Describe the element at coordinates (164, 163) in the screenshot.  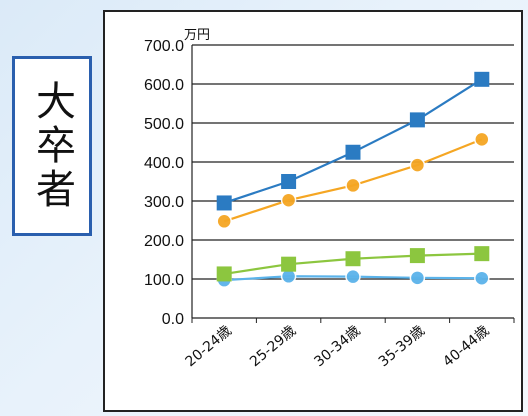
I see `y-tick-label: 400.0` at that location.